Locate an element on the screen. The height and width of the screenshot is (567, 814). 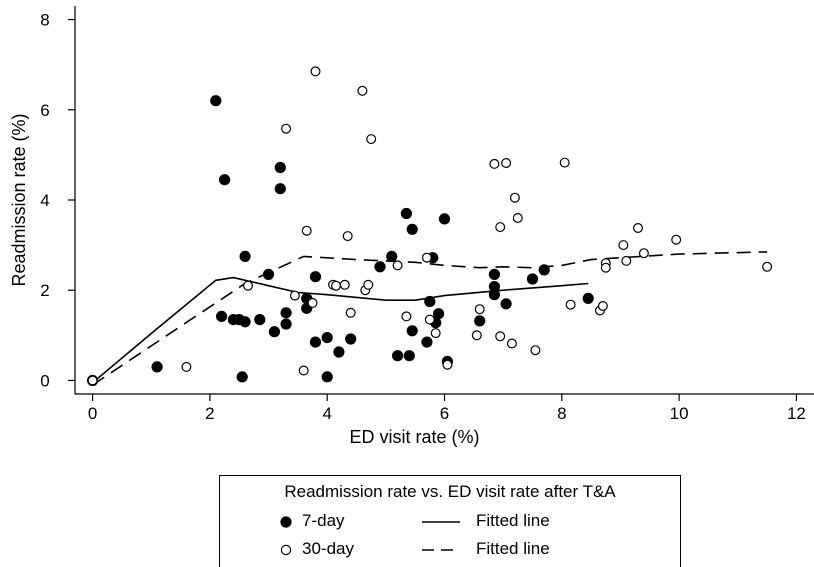
y-tick-label: 2 is located at coordinates (44, 290).